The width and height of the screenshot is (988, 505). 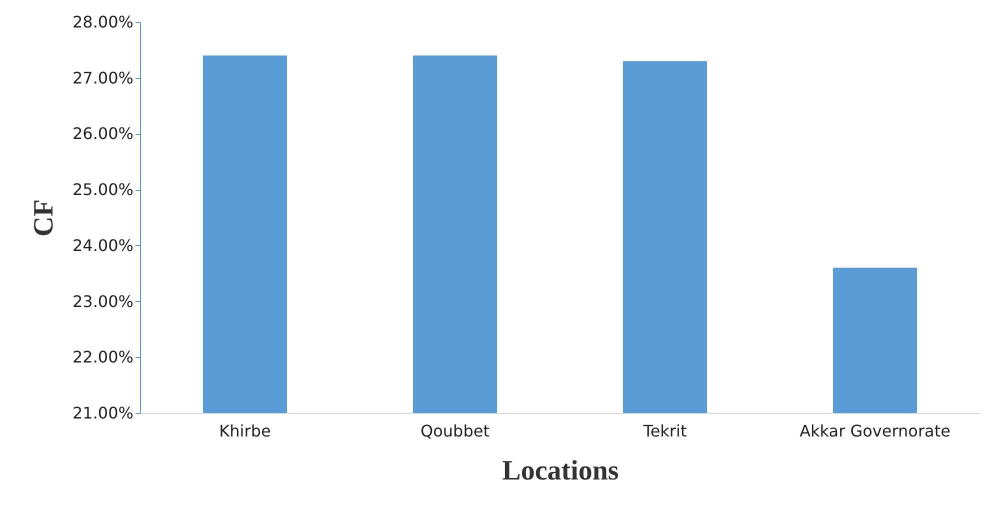 What do you see at coordinates (560, 471) in the screenshot?
I see `x-axis-title: Locations` at bounding box center [560, 471].